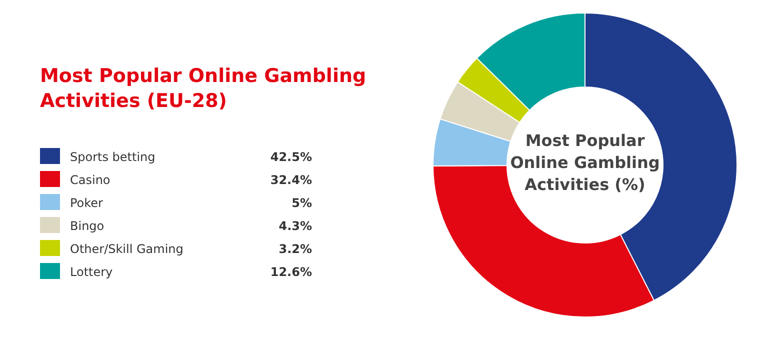  What do you see at coordinates (585, 162) in the screenshot?
I see `text: Most Popular Online Gambling Activities (%)` at bounding box center [585, 162].